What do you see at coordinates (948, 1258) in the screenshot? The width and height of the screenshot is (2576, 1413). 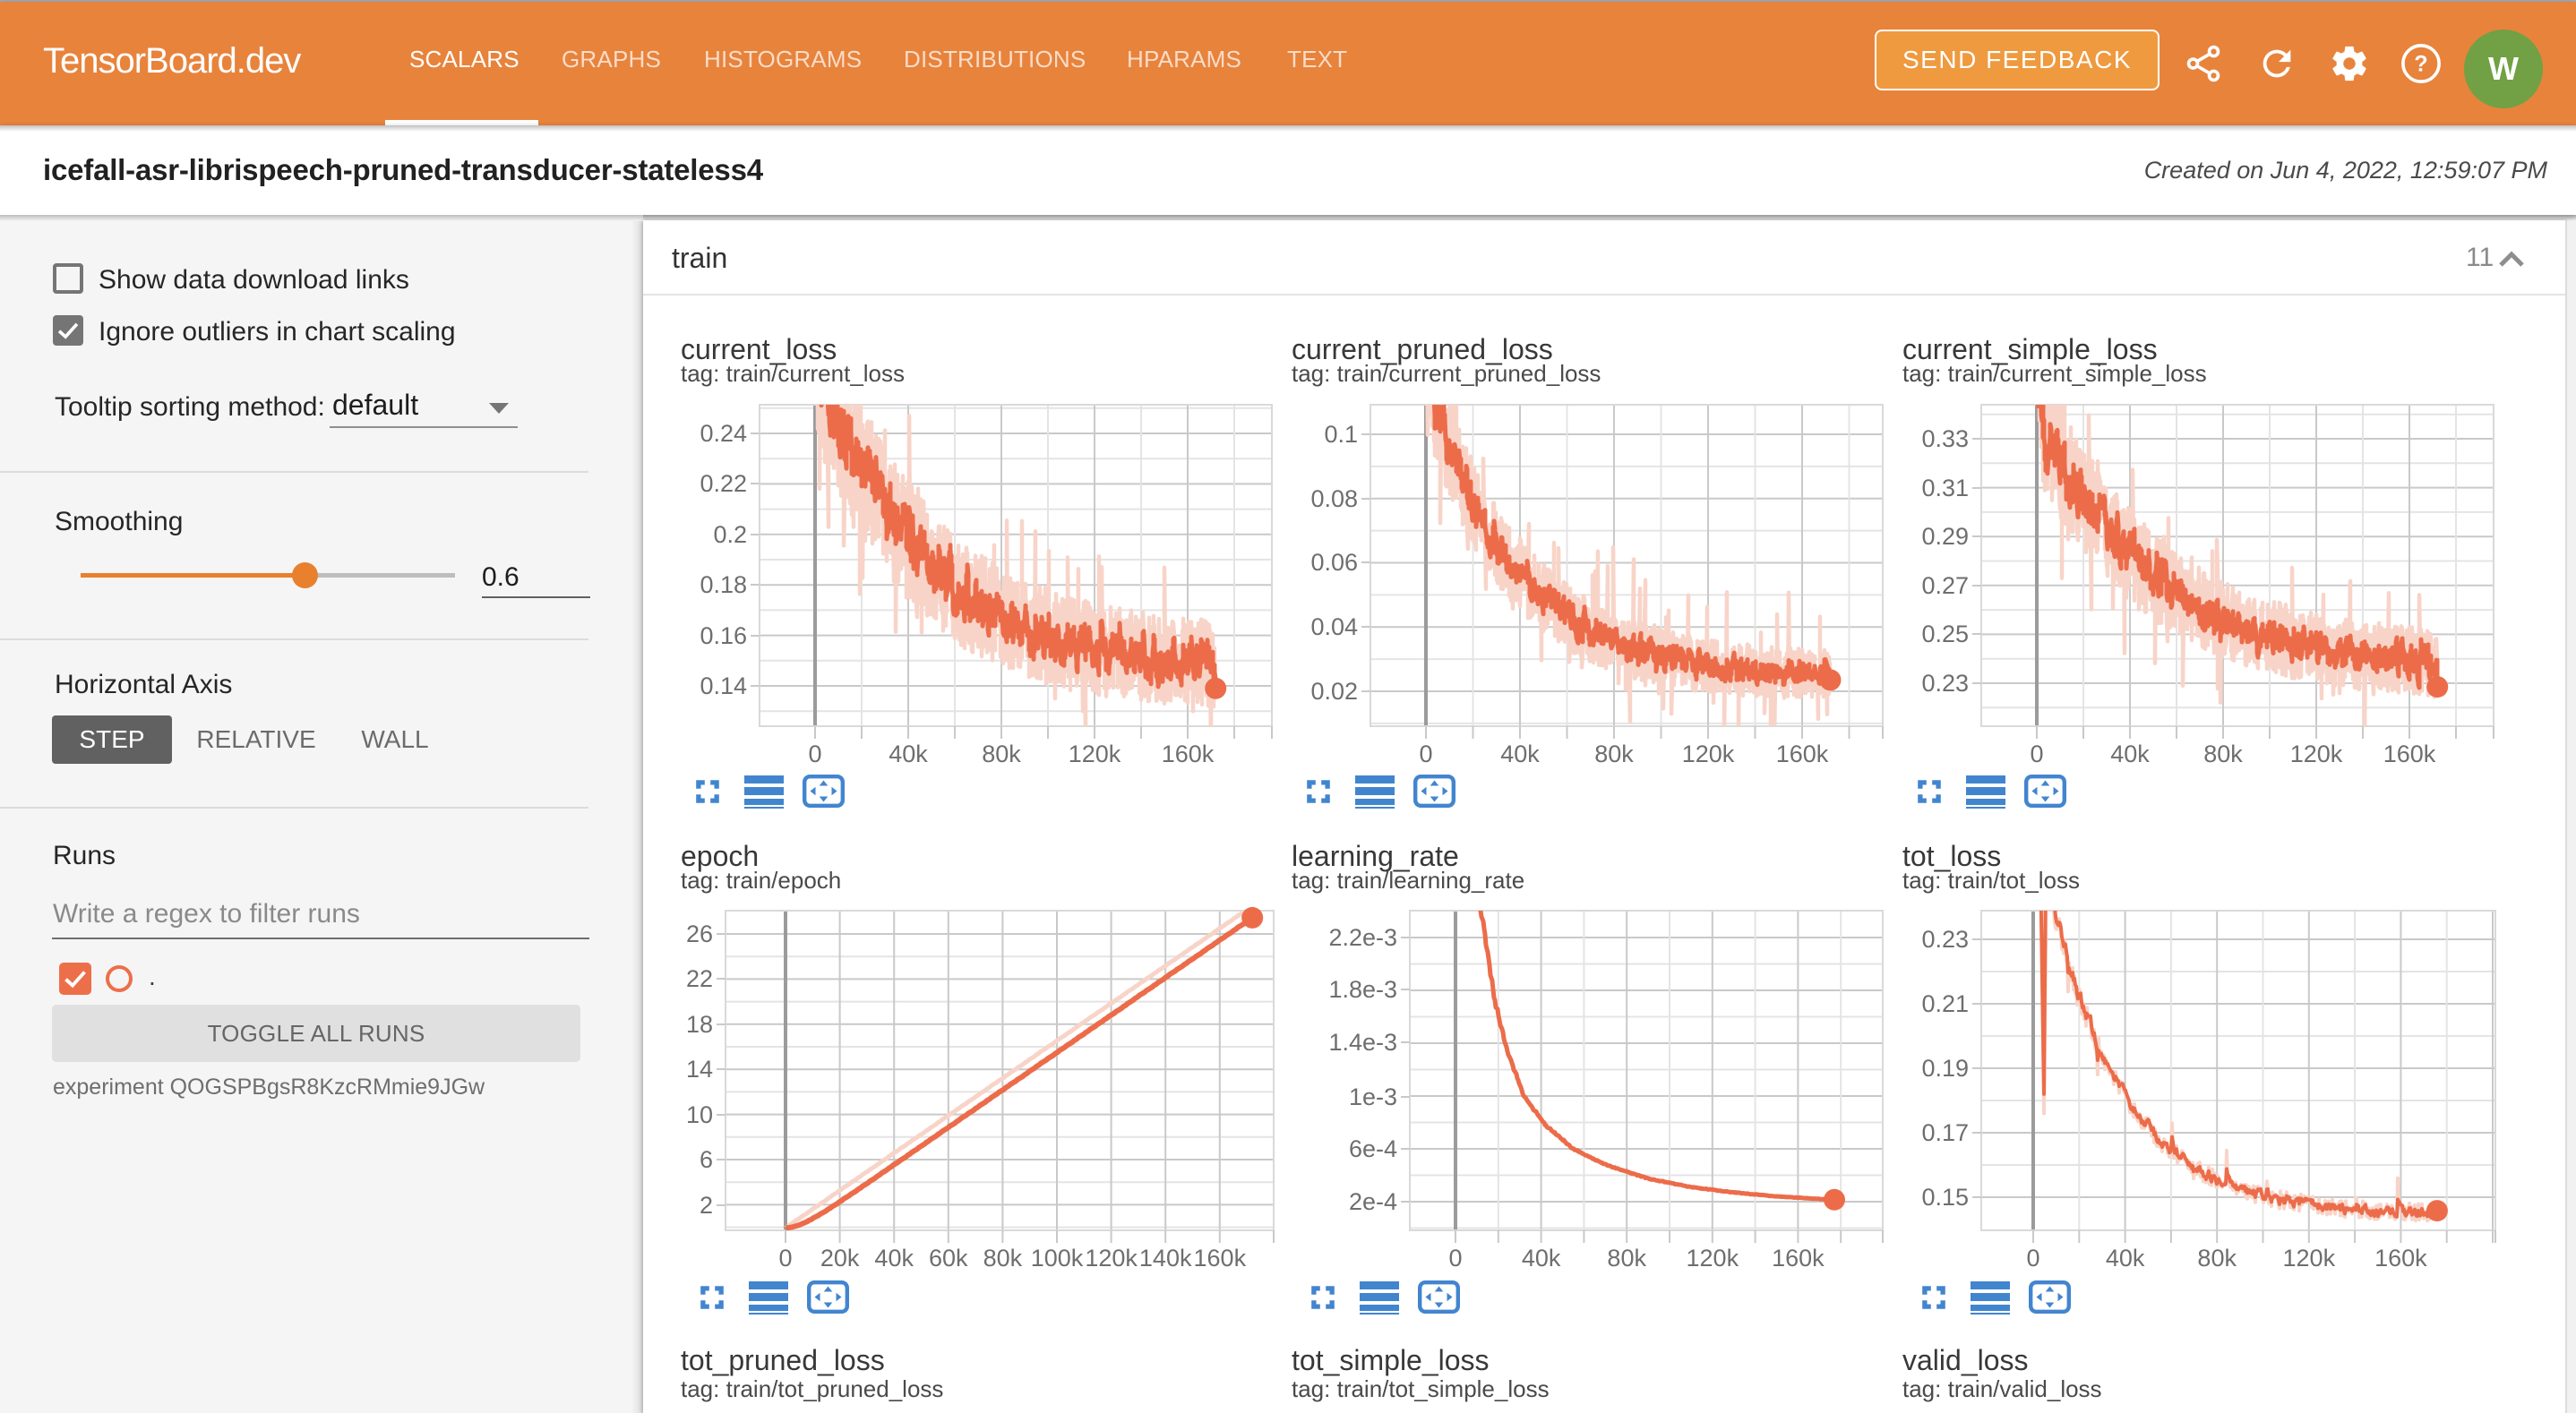 I see `svg-text: 60k` at bounding box center [948, 1258].